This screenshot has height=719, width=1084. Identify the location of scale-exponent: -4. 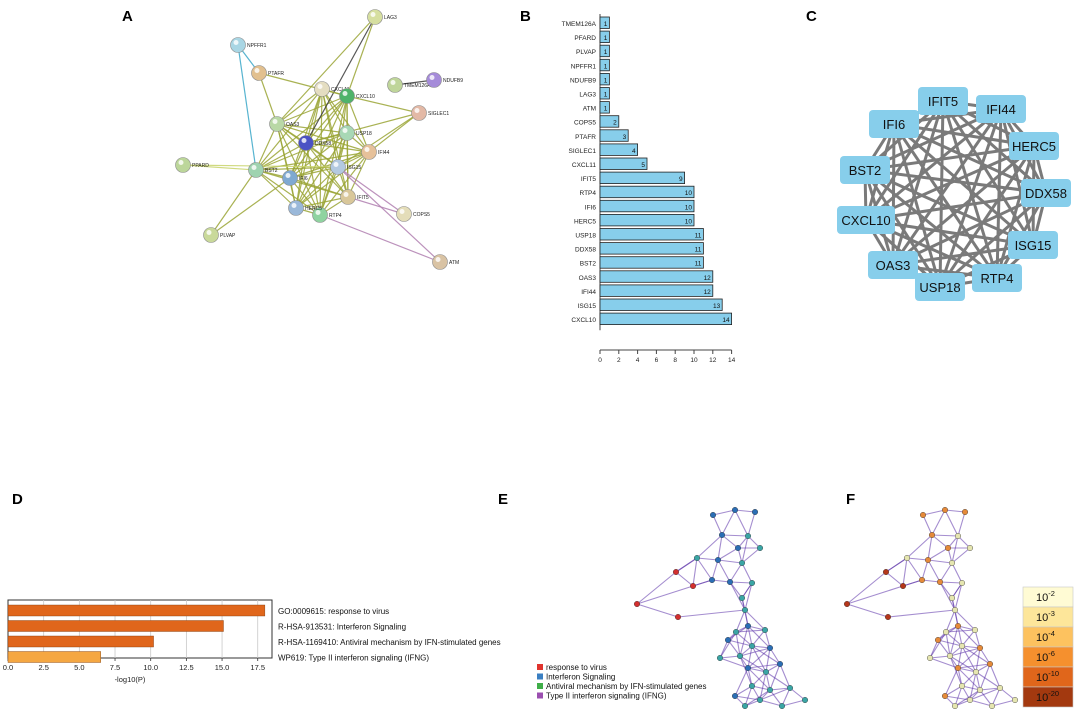
(1051, 633).